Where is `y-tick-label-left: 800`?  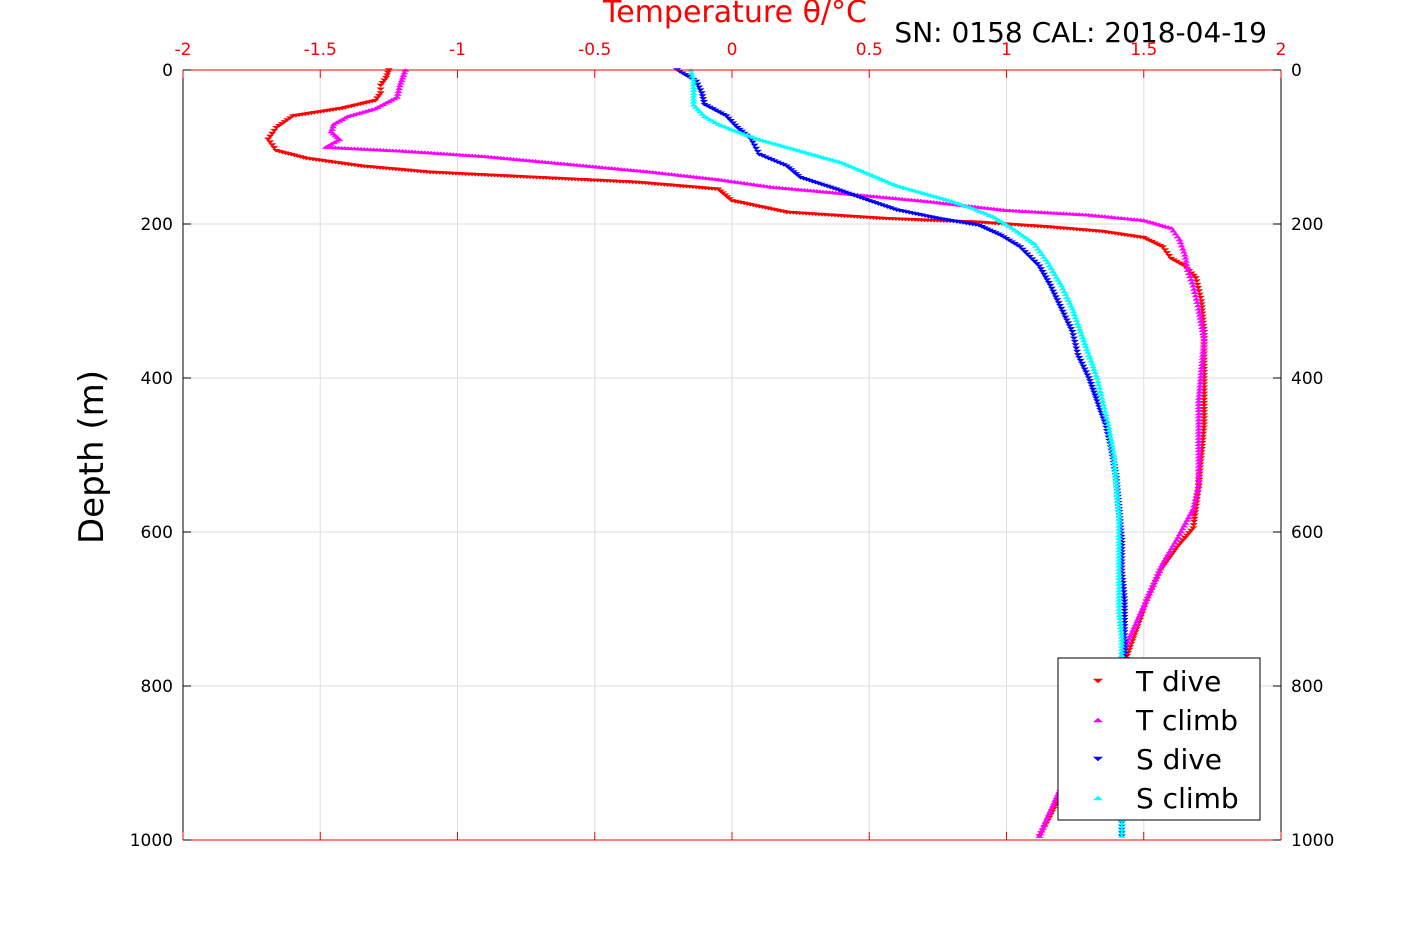
y-tick-label-left: 800 is located at coordinates (157, 687).